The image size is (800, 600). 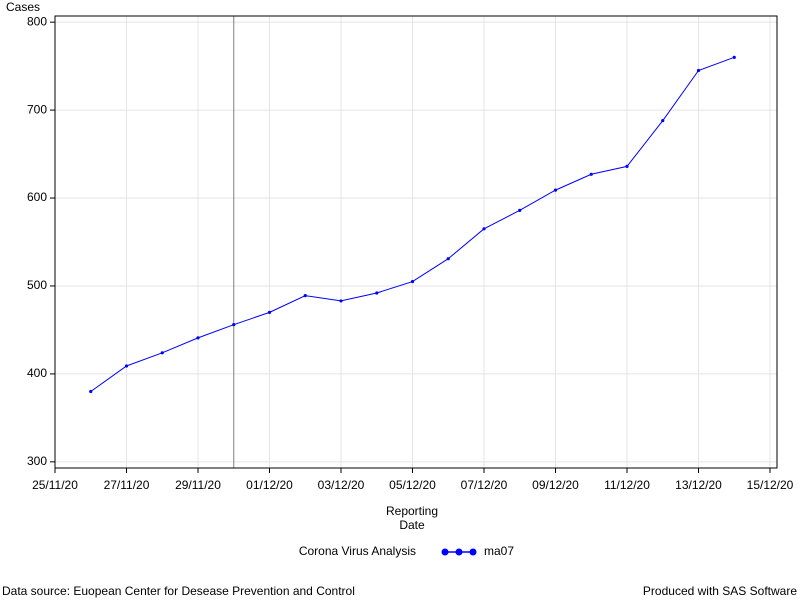 What do you see at coordinates (499, 551) in the screenshot?
I see `legend-label: ma07` at bounding box center [499, 551].